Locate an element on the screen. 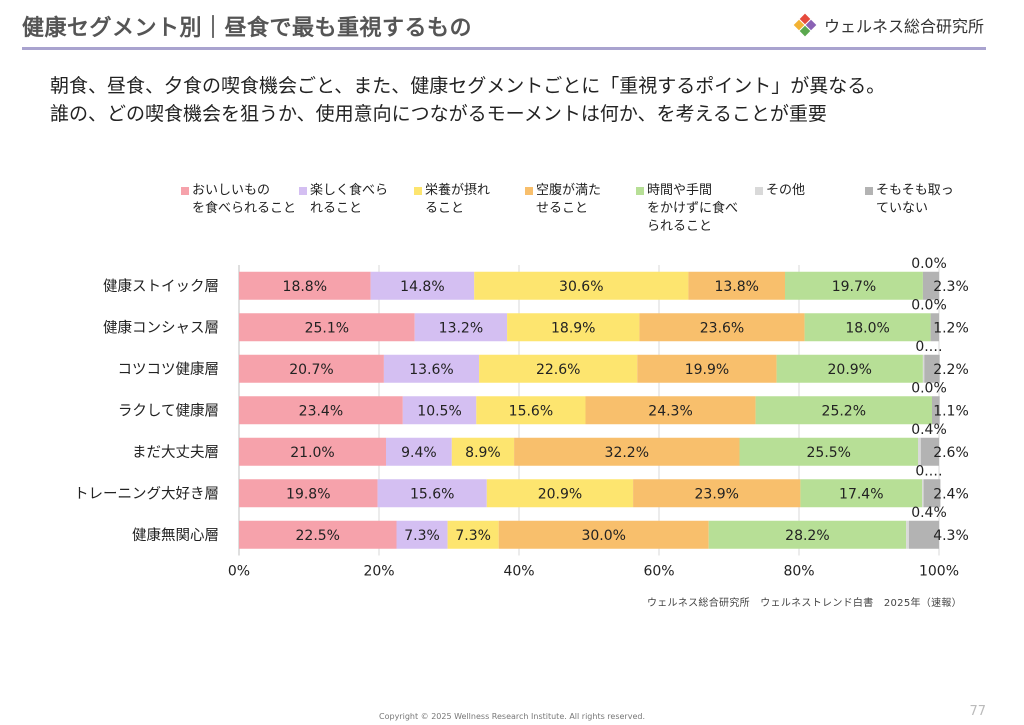 The width and height of the screenshot is (1024, 725). data-label: 23.9% is located at coordinates (717, 494).